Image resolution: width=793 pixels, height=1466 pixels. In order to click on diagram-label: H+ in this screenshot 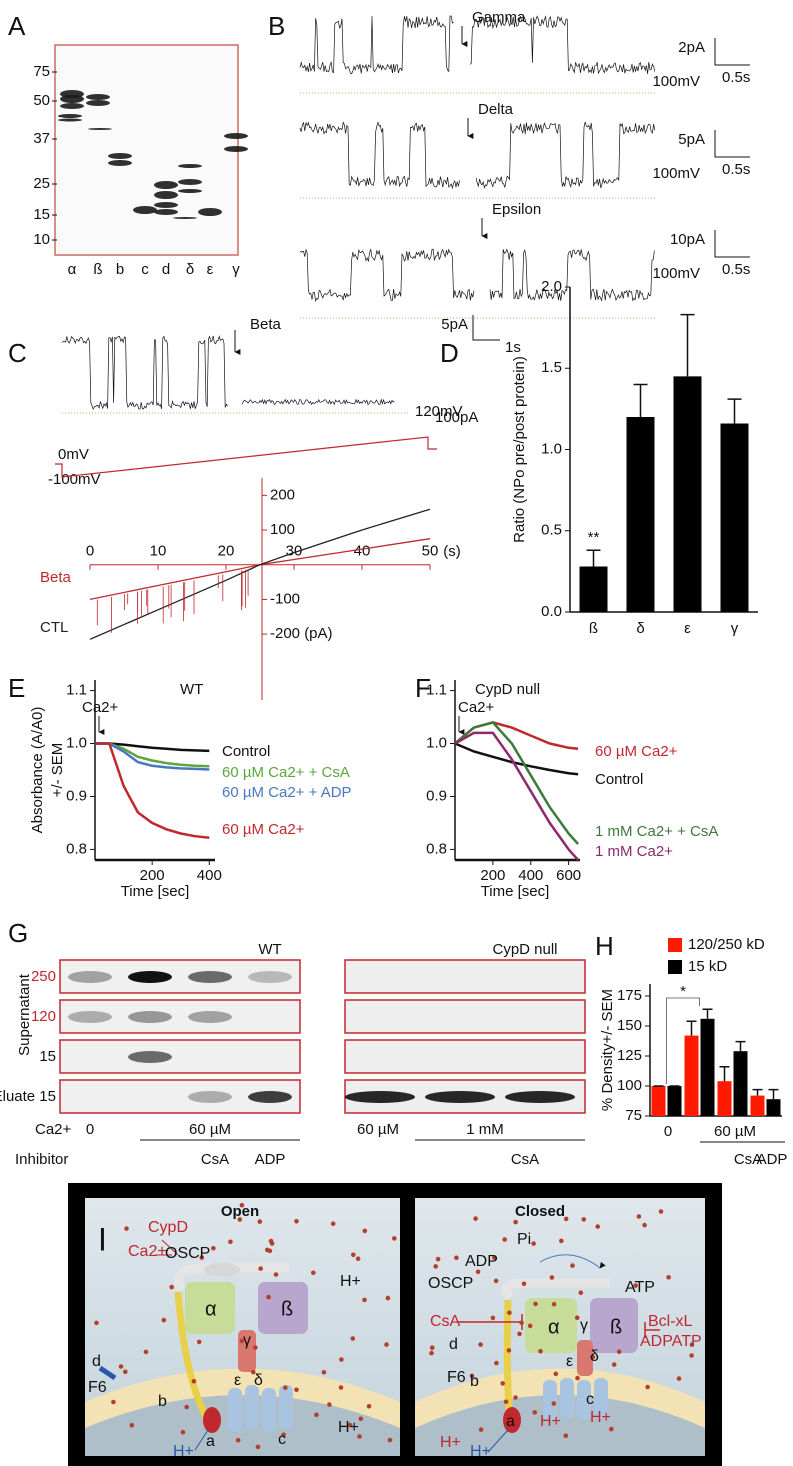, I will do `click(183, 1451)`.